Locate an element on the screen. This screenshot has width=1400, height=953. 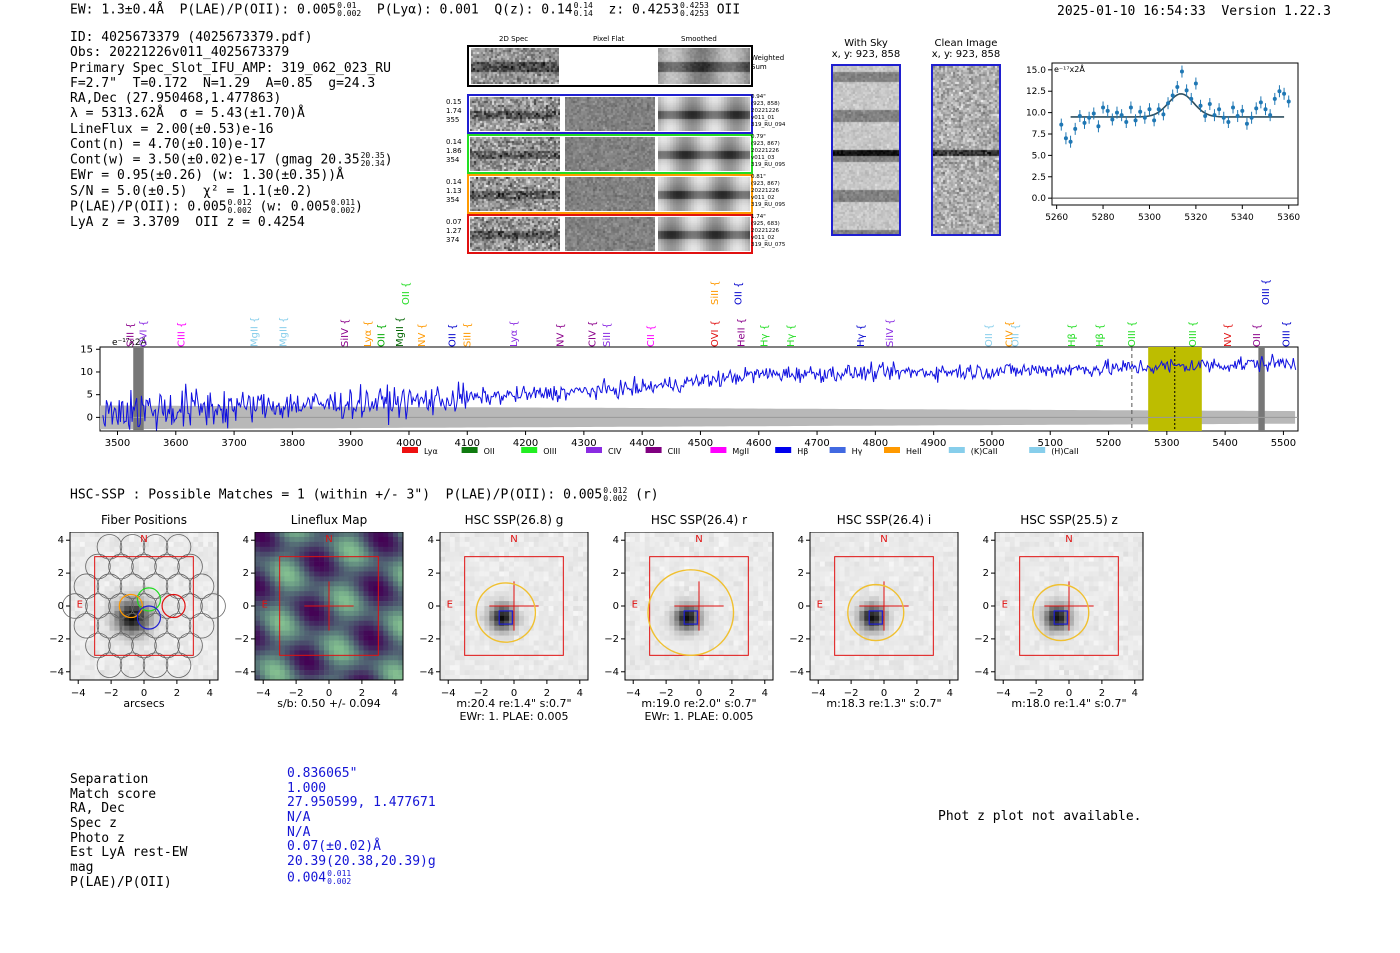
spec-line-label-text: OII { is located at coordinates (453, 335).